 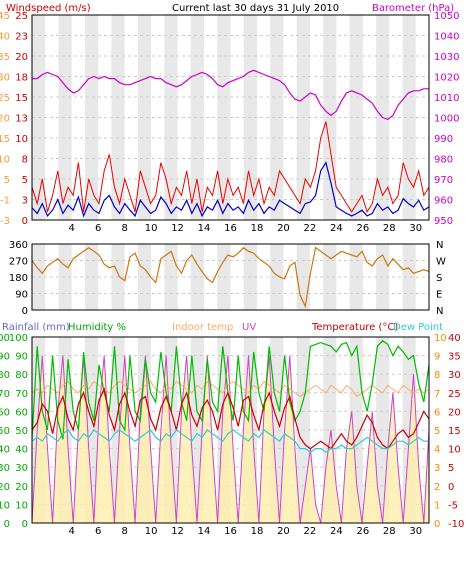 I want to click on x-tick-label: 30, so click(x=415, y=228).